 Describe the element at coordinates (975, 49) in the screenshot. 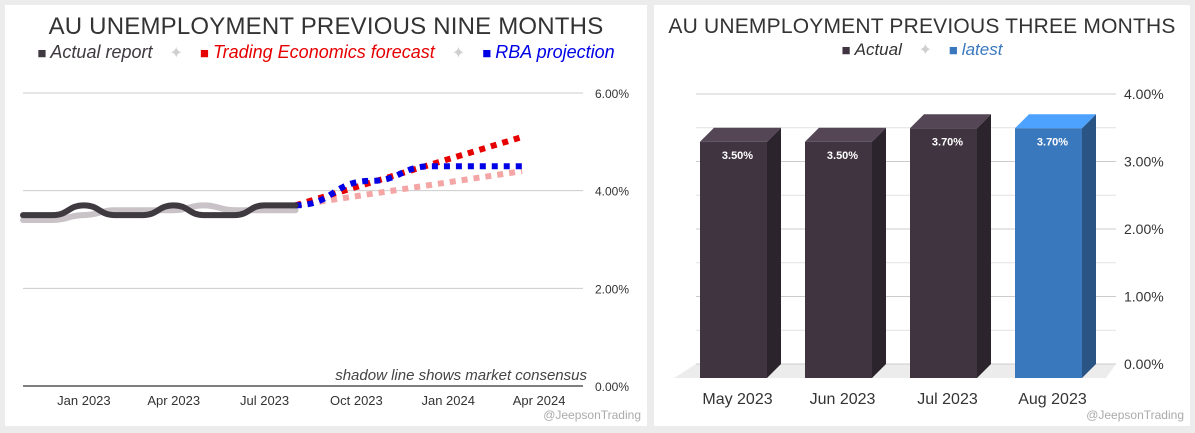

I see `legend-item-latest: ■ latest` at that location.